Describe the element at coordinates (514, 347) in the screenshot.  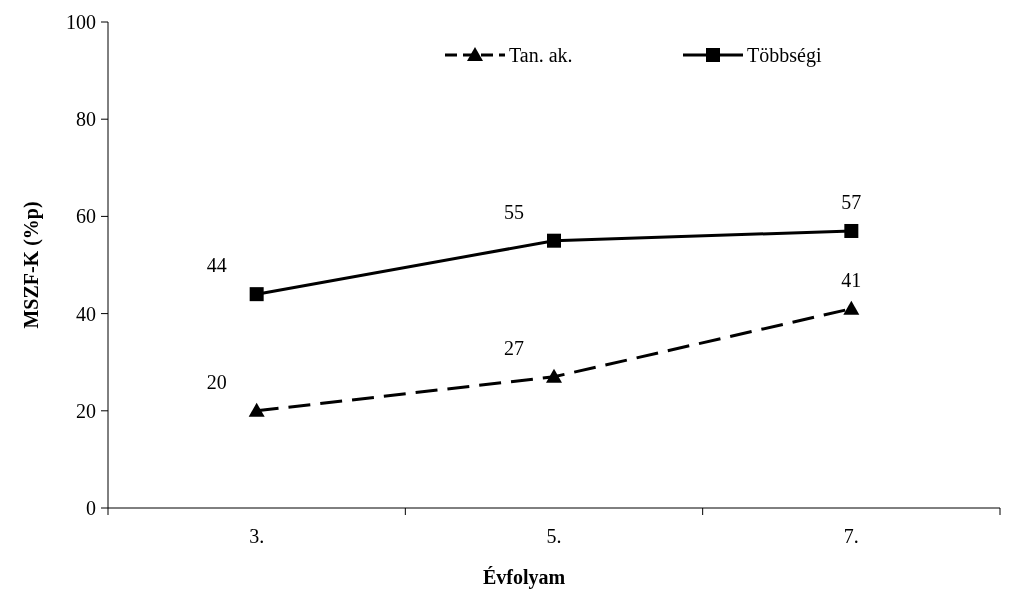
I see `data-label: 27` at that location.